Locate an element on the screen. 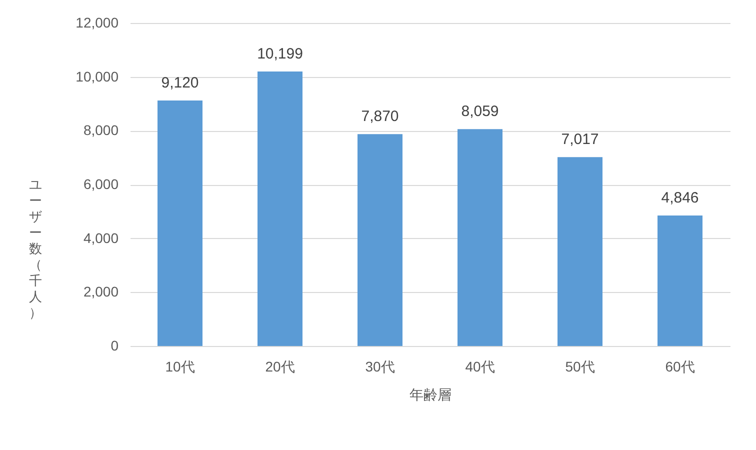 This screenshot has width=756, height=450. x-axis-title: 年齢層 is located at coordinates (431, 394).